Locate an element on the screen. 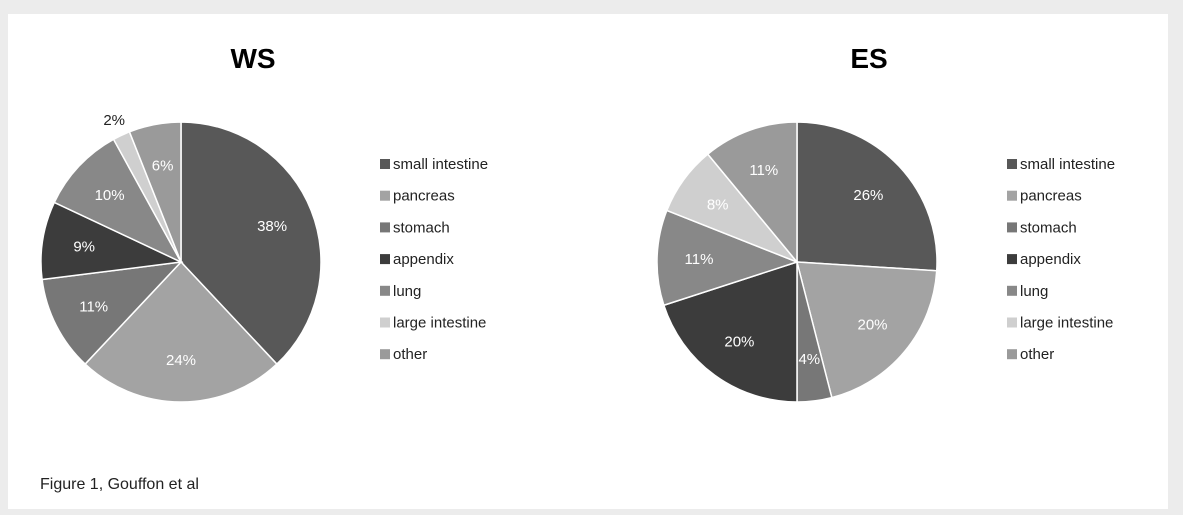  slice-label: 8% is located at coordinates (718, 204).